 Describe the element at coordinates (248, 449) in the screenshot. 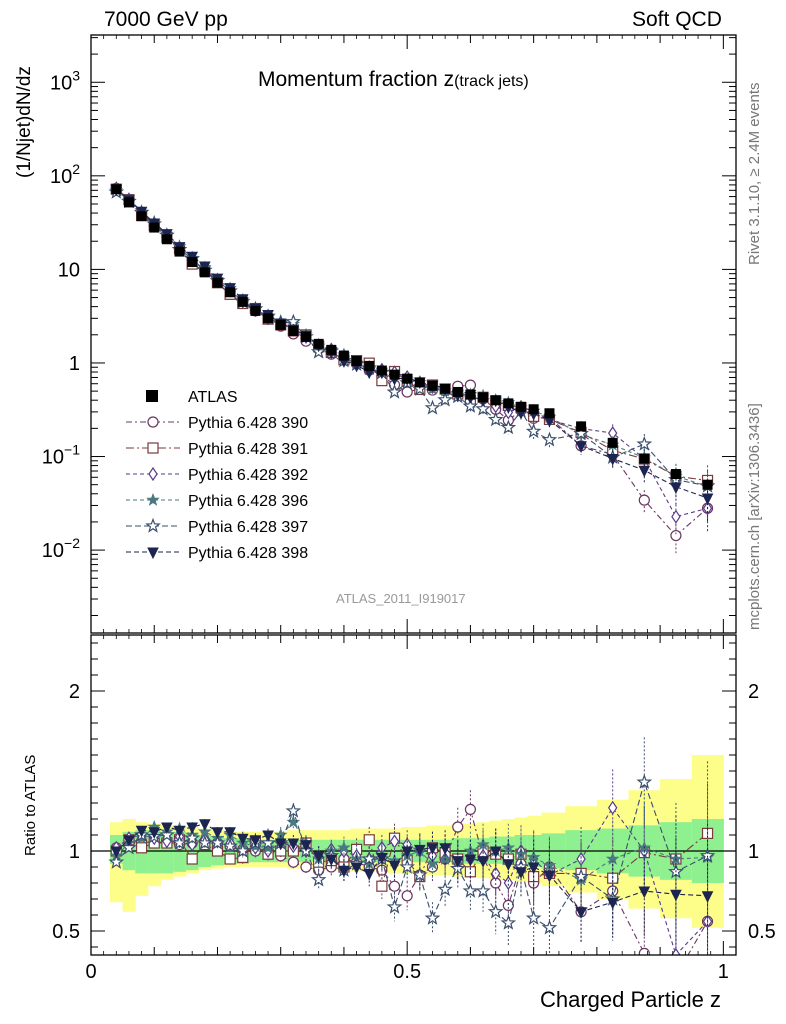

I see `legend-label: Pythia 6.428 391` at that location.